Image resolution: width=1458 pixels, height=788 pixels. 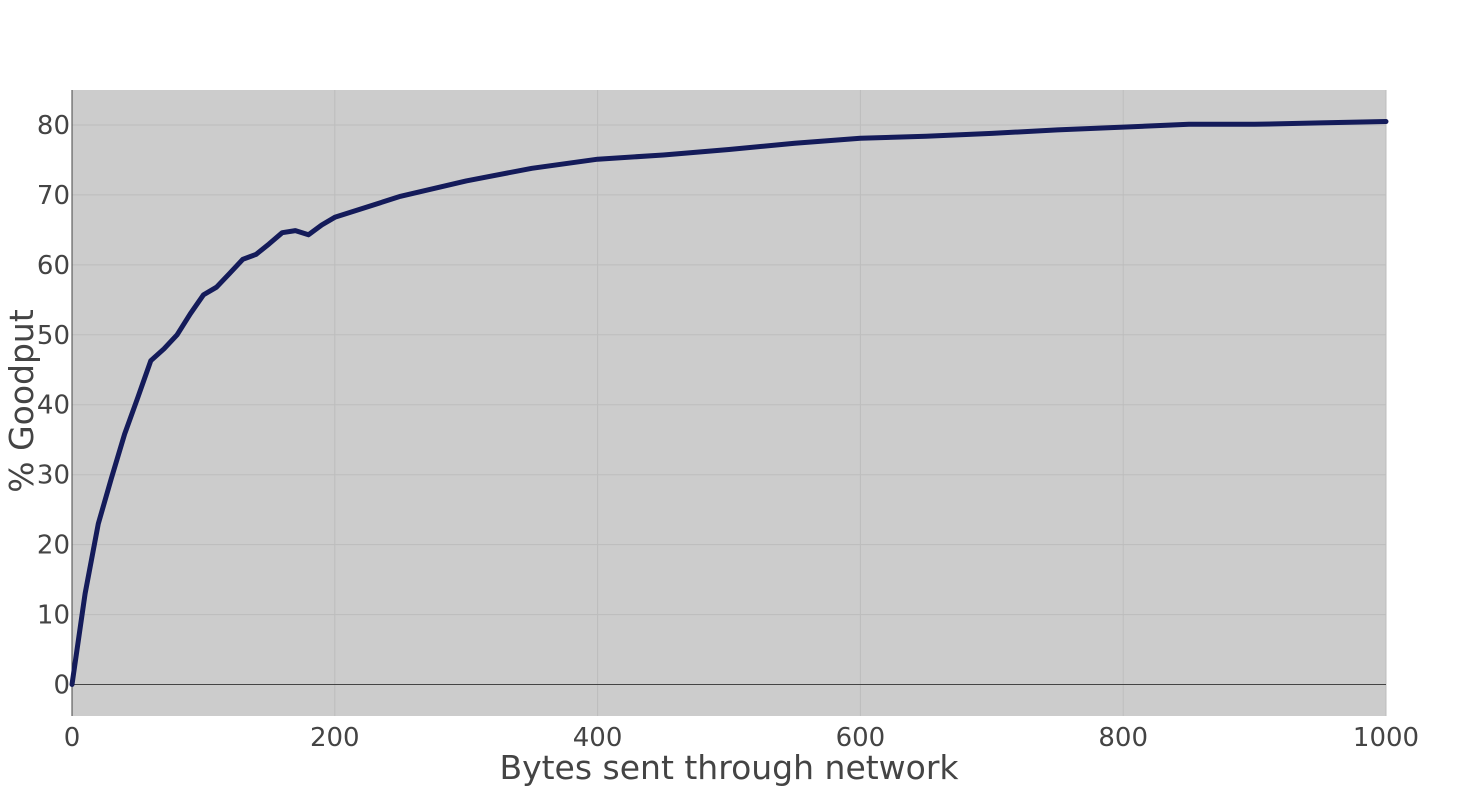 I want to click on x-tick-label: 800, so click(x=1123, y=738).